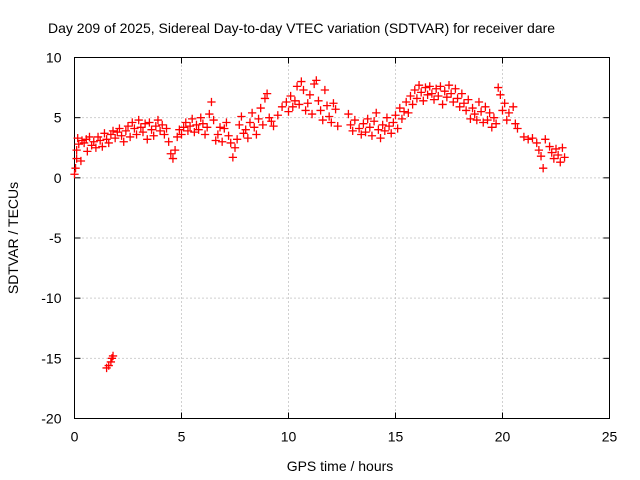  What do you see at coordinates (289, 437) in the screenshot?
I see `x-tick-label: 10` at bounding box center [289, 437].